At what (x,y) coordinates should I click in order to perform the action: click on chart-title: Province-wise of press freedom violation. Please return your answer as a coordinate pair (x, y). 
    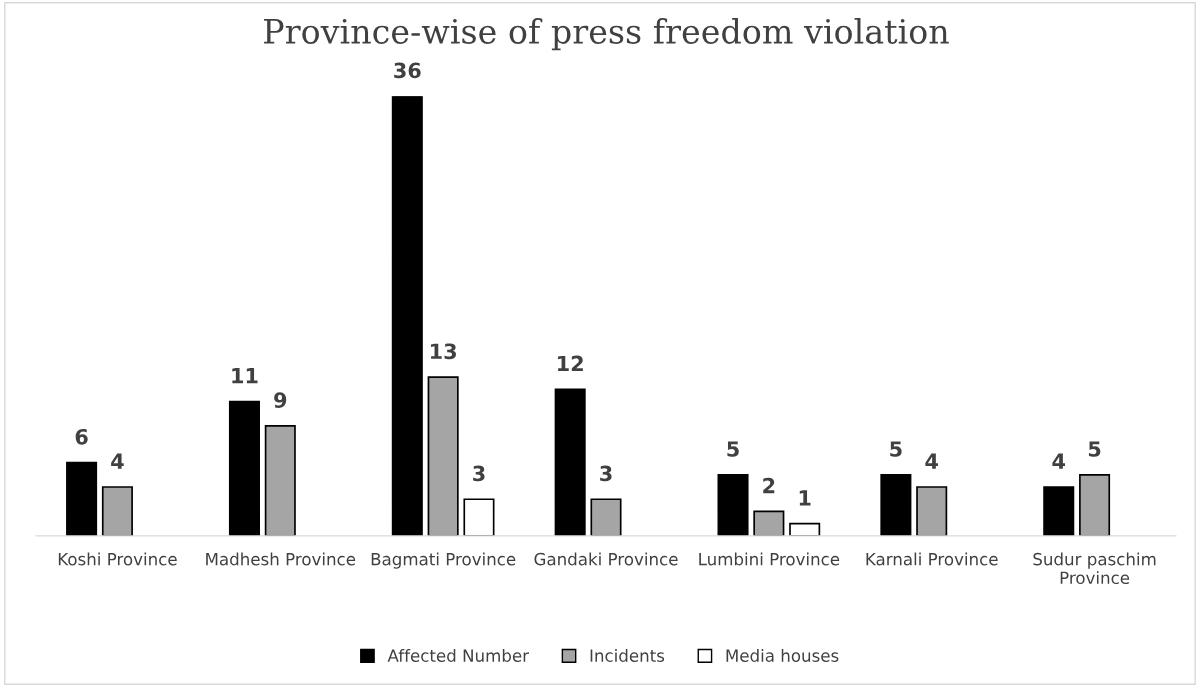
    Looking at the image, I should click on (606, 34).